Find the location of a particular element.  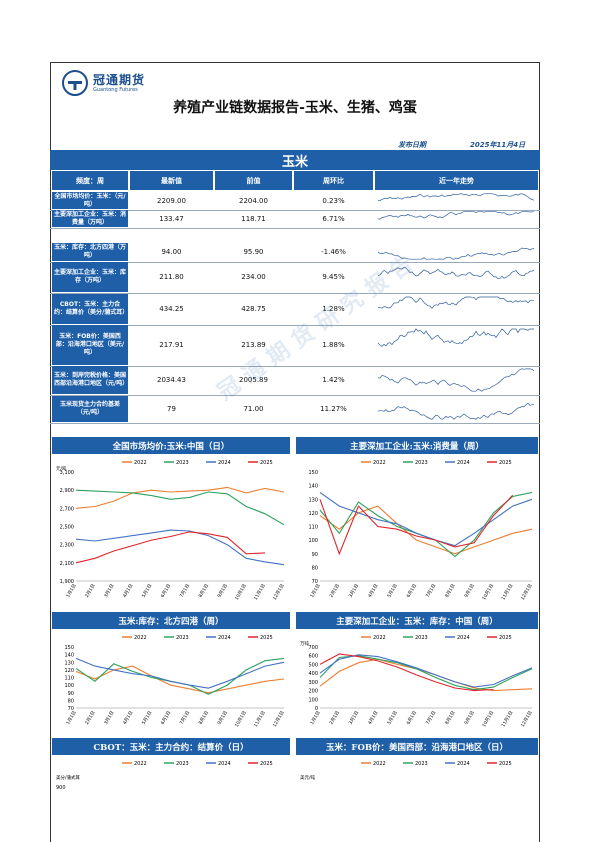

report-title: 养殖产业链数据报告-玉米、生猪、鸡蛋 is located at coordinates (295, 108).